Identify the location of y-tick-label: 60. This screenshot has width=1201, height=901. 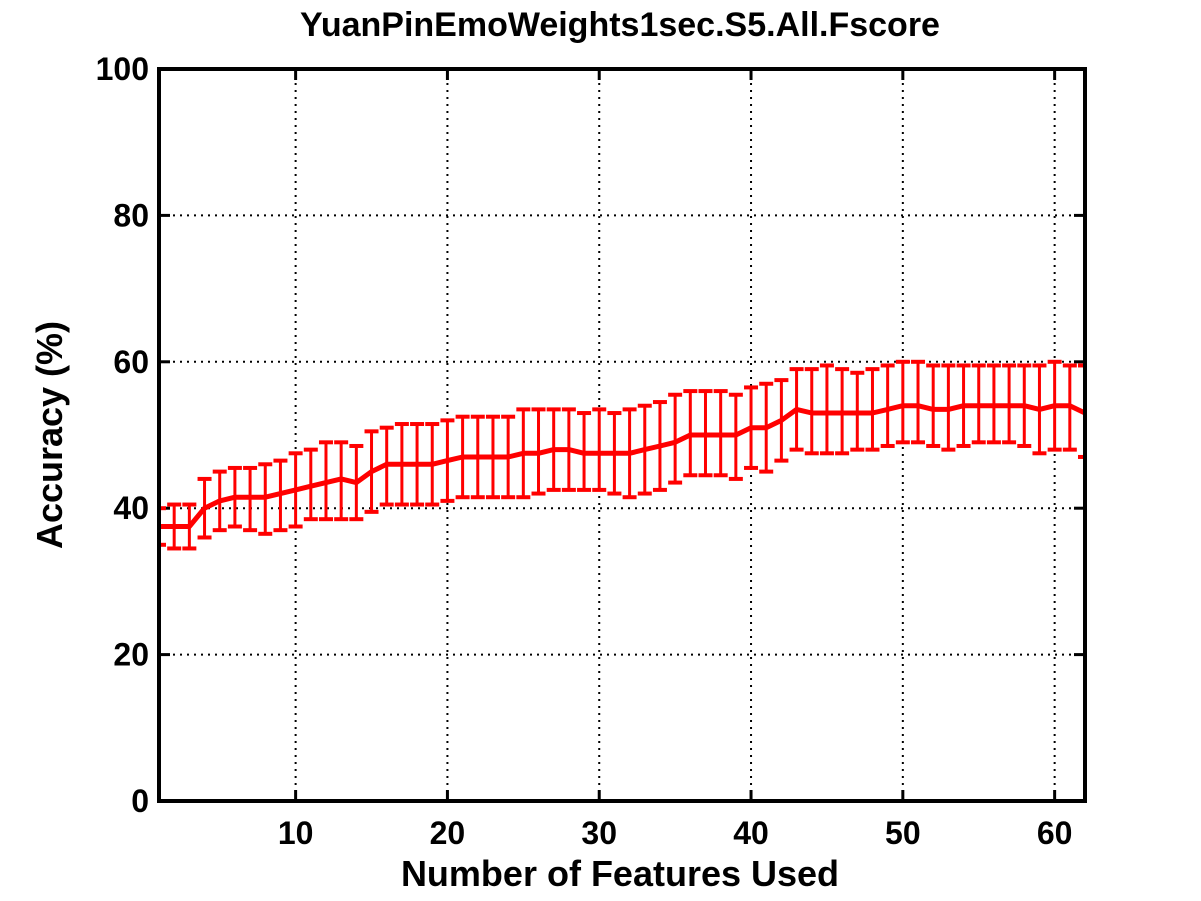
(131, 362).